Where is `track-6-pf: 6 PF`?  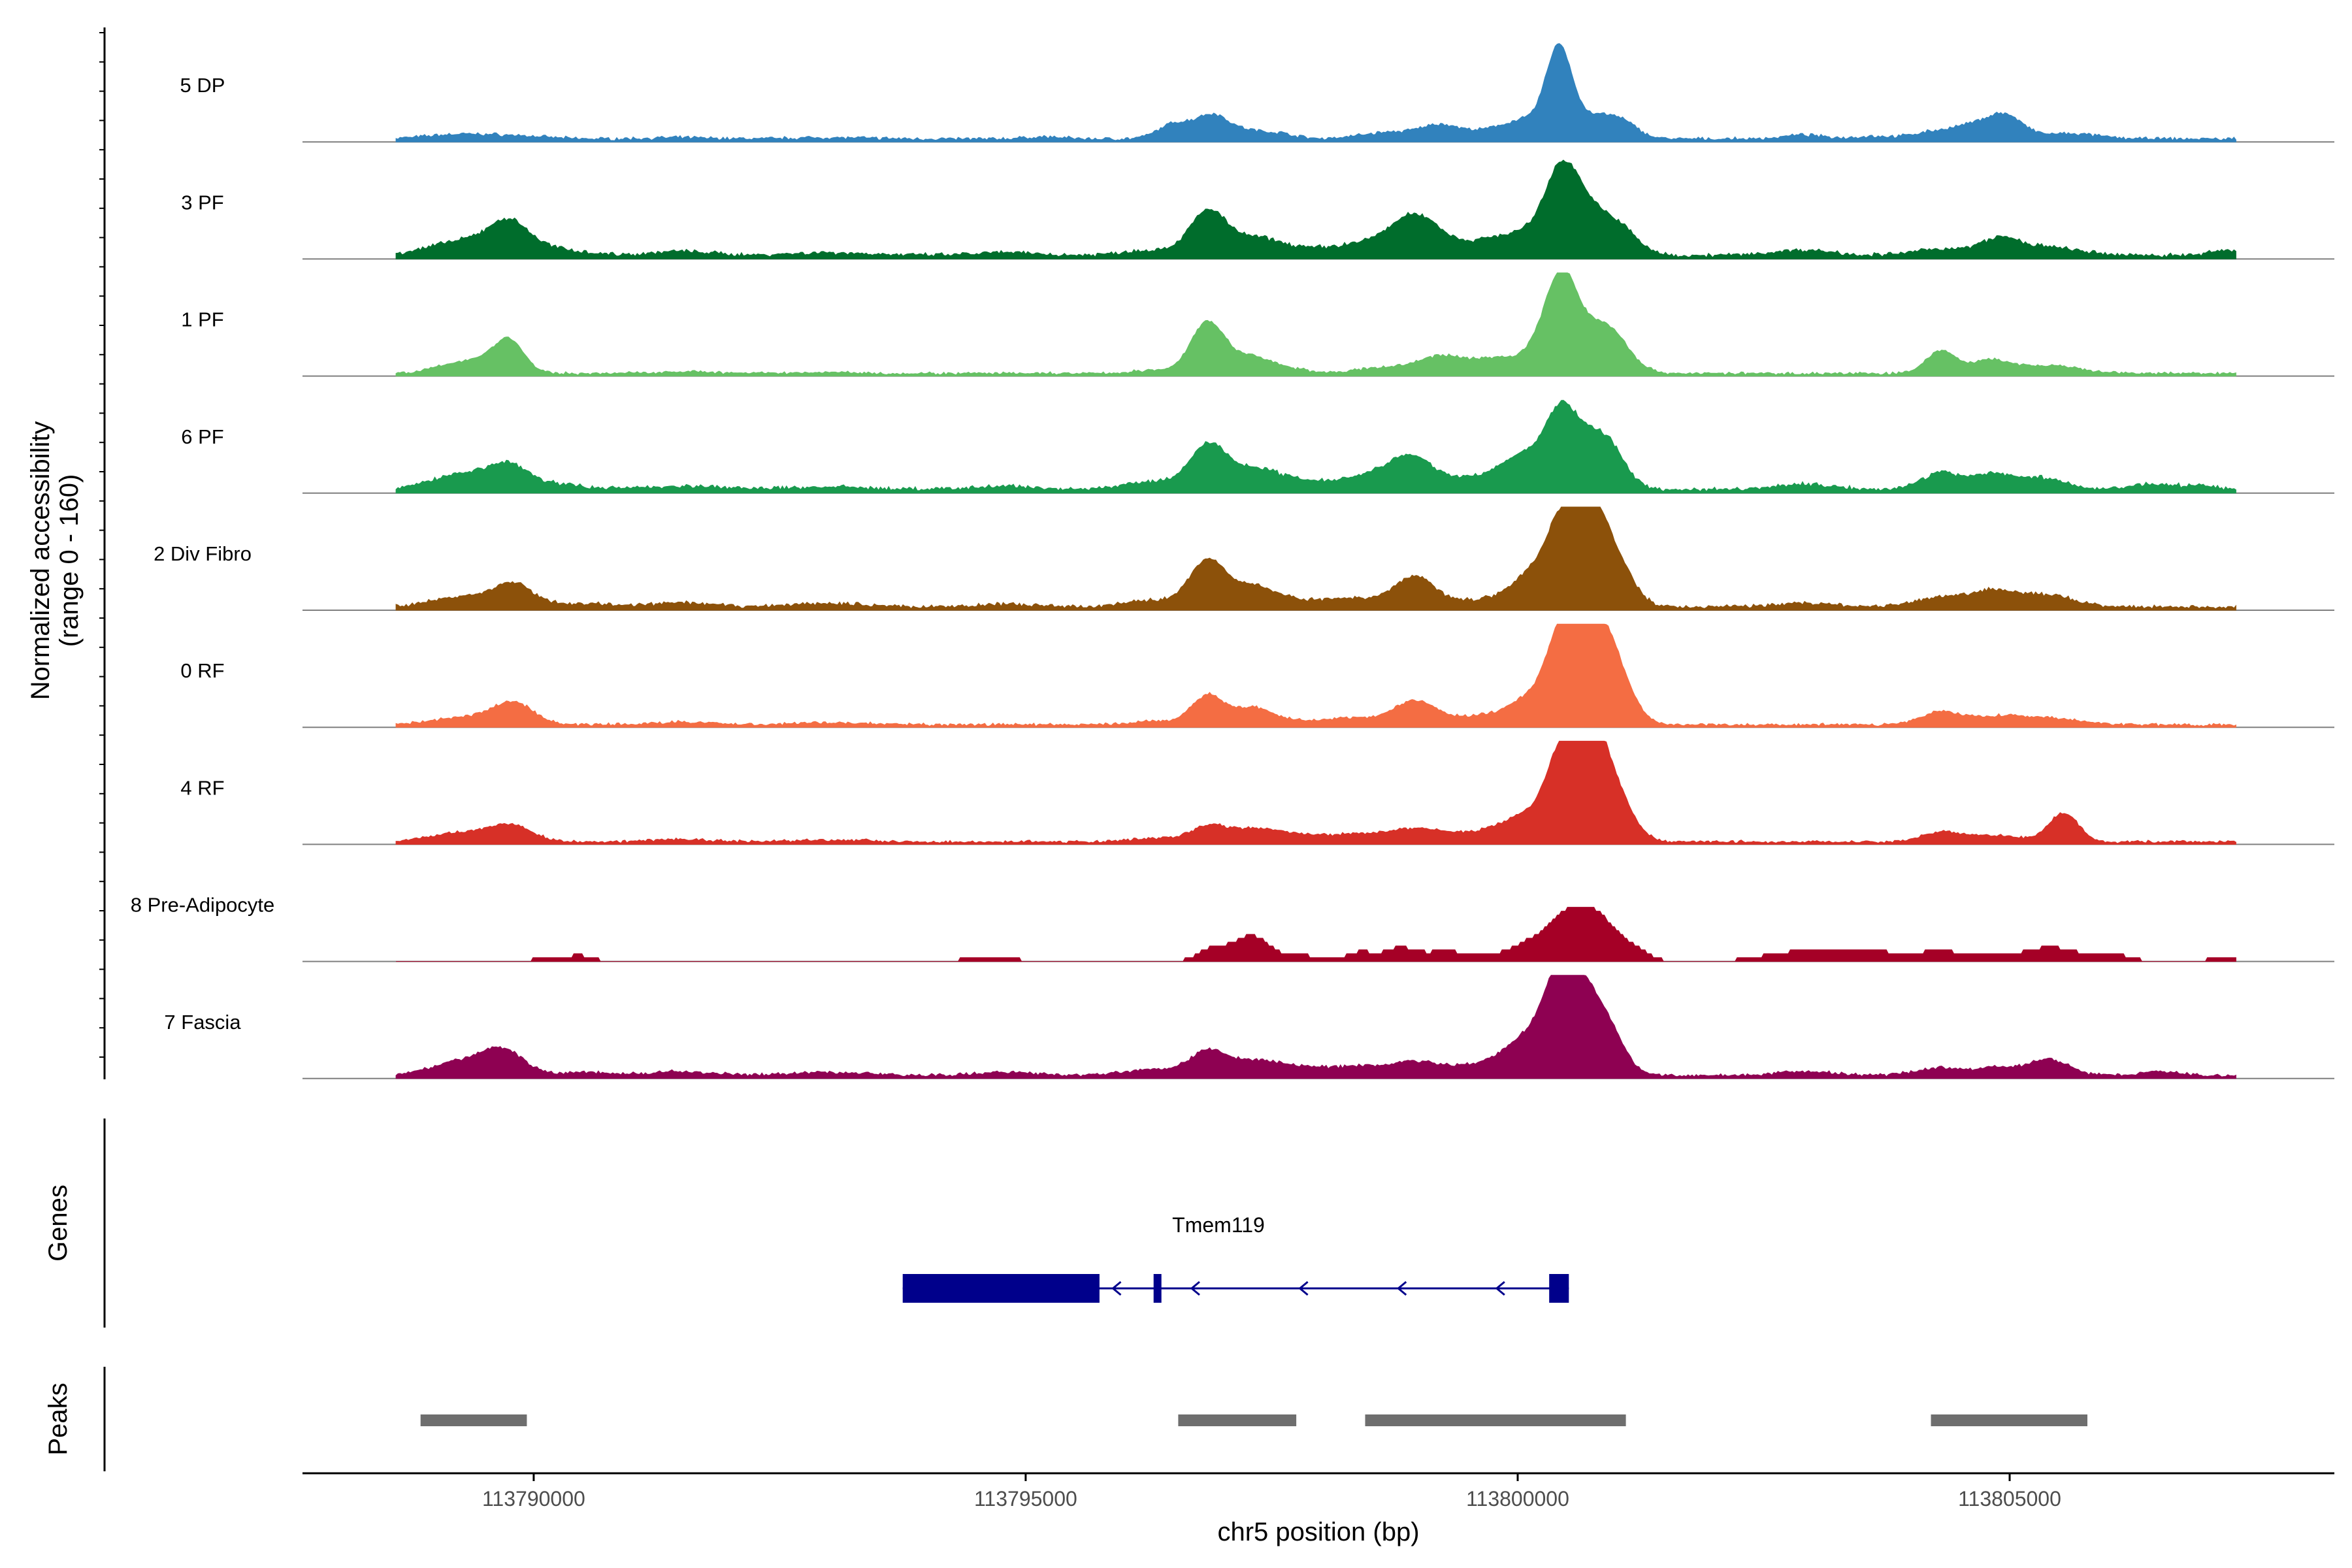 track-6-pf: 6 PF is located at coordinates (1257, 447).